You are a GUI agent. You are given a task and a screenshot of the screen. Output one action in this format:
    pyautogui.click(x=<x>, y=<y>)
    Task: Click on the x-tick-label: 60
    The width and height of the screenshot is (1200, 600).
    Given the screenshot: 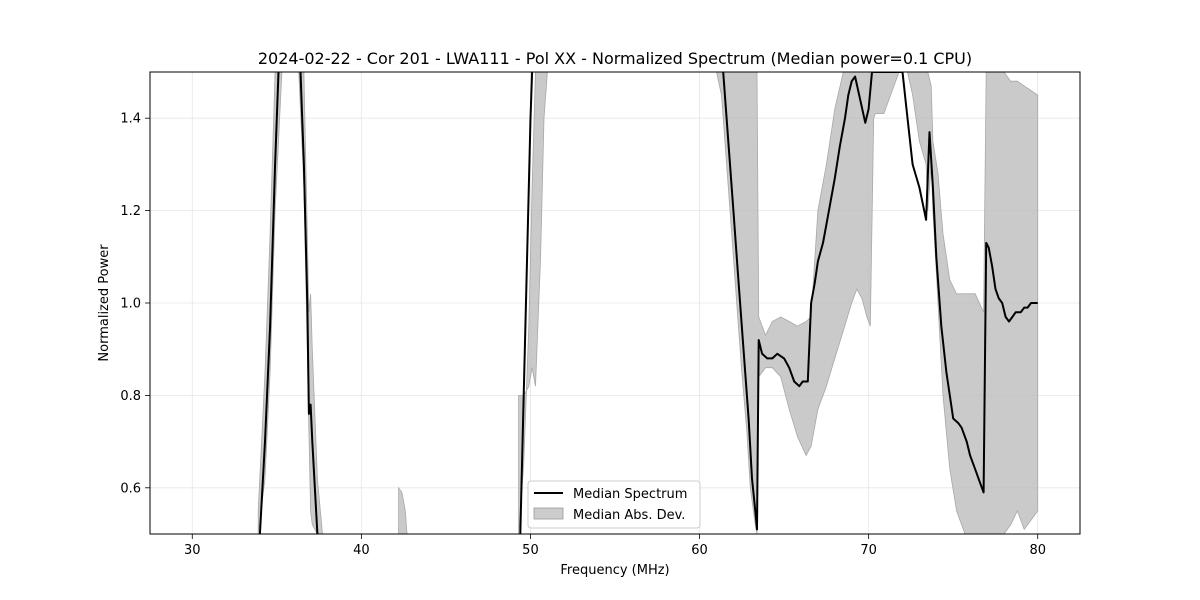 What is the action you would take?
    pyautogui.click(x=699, y=550)
    